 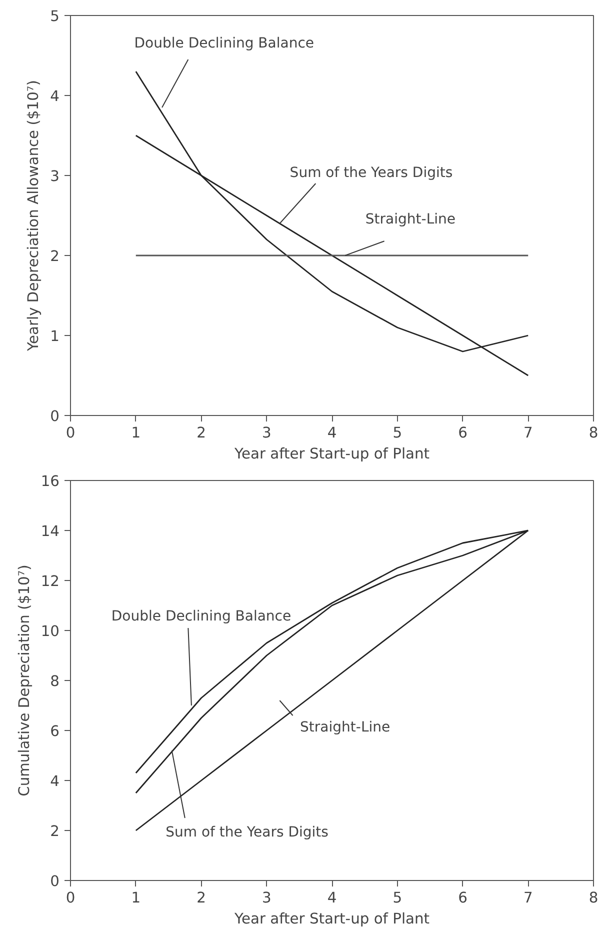 What do you see at coordinates (33, 216) in the screenshot?
I see `y-axis-title: Yearly Depreciation Allowance ($10⁷)` at bounding box center [33, 216].